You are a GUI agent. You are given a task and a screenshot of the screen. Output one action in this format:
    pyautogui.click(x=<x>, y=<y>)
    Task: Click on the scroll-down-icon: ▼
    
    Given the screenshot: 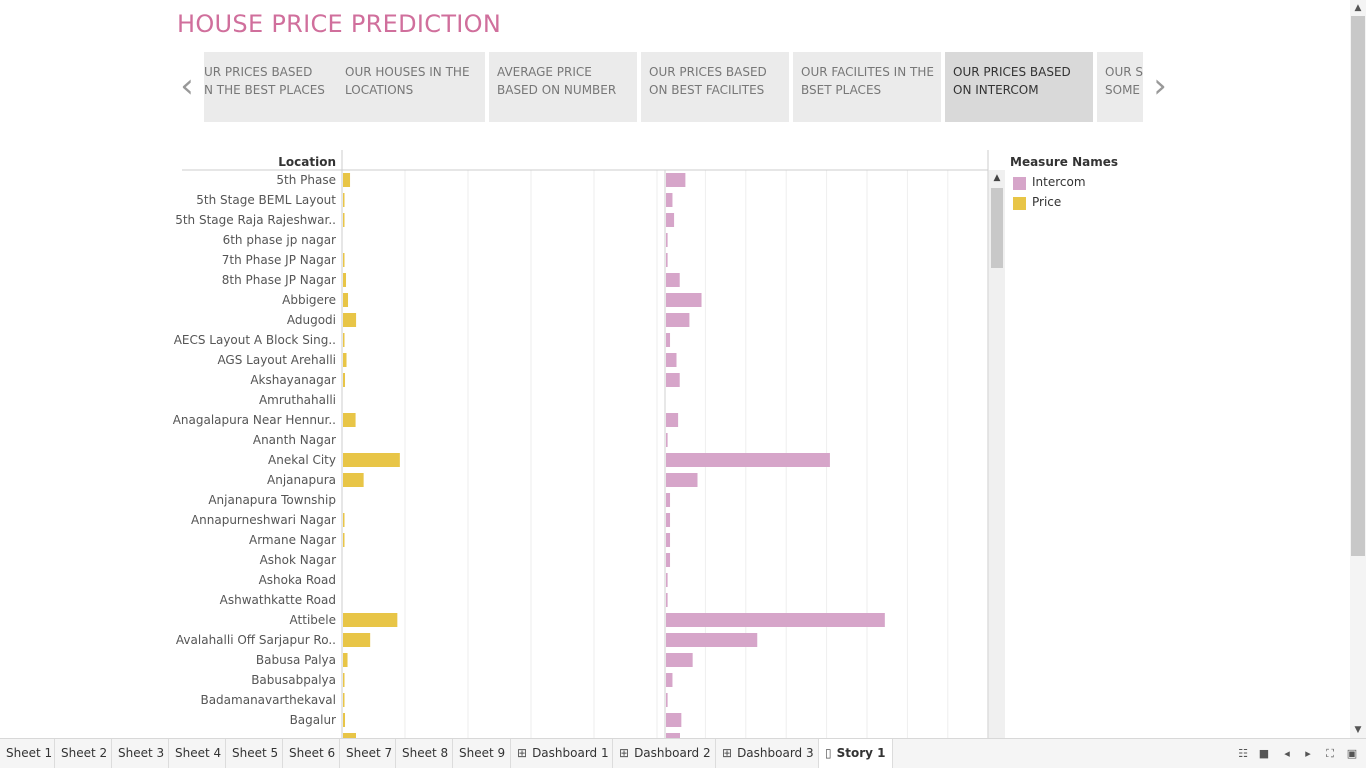 What is the action you would take?
    pyautogui.click(x=1358, y=730)
    